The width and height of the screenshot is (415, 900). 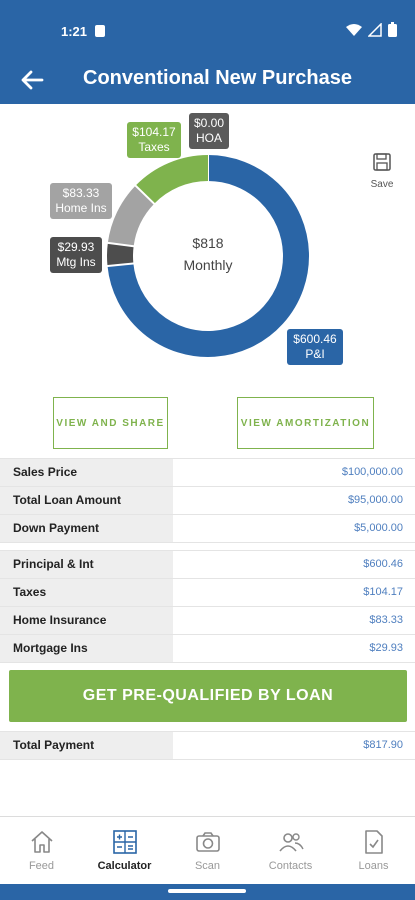 I want to click on app-bar: Conventional New Purchase, so click(x=207, y=80).